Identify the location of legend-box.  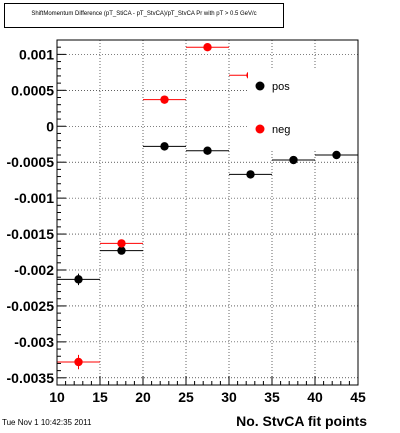
(308, 110).